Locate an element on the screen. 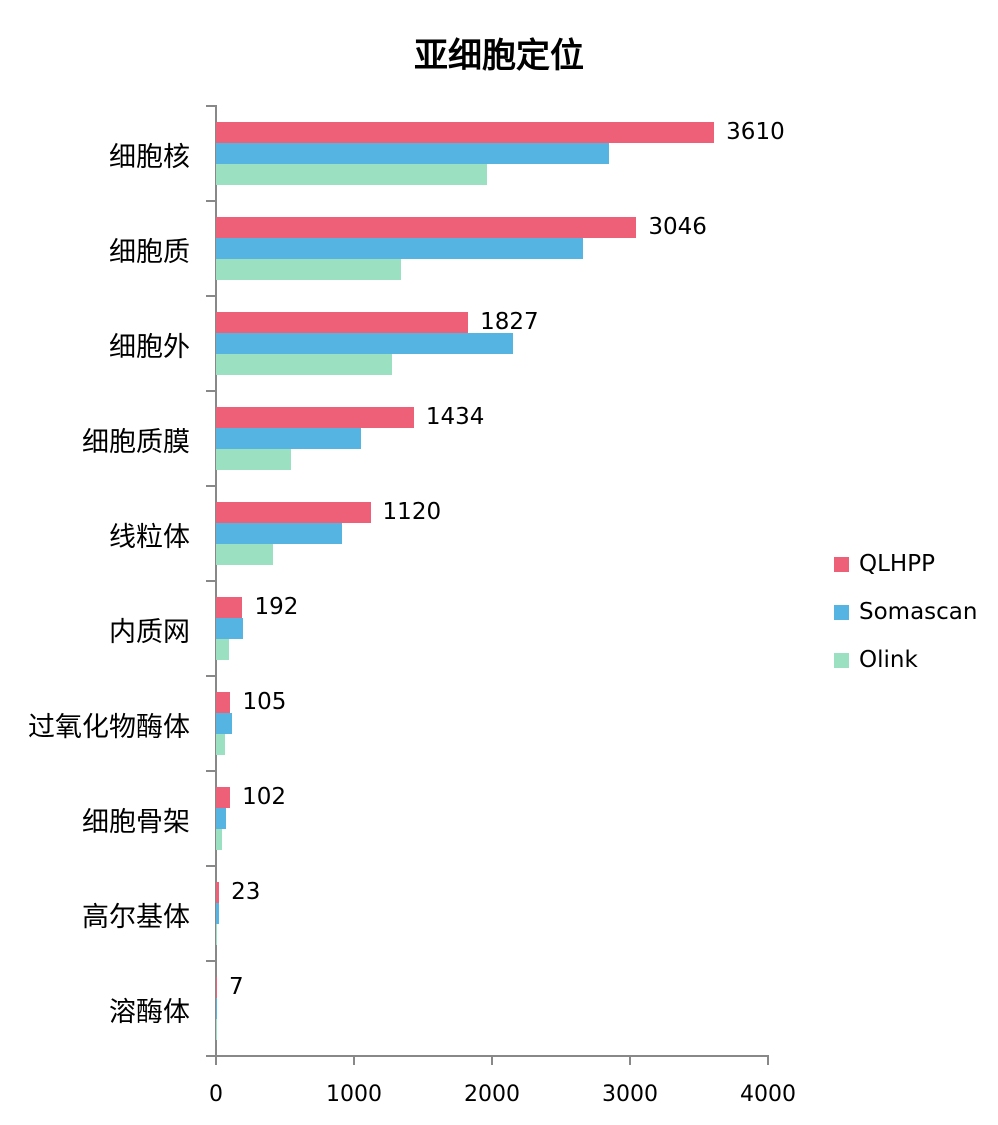 The width and height of the screenshot is (998, 1125). data-label: 192 is located at coordinates (276, 607).